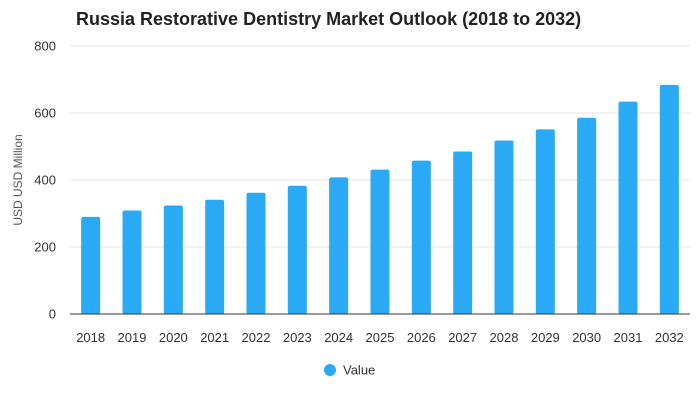  Describe the element at coordinates (545, 337) in the screenshot. I see `x-tick-label: 2029` at that location.